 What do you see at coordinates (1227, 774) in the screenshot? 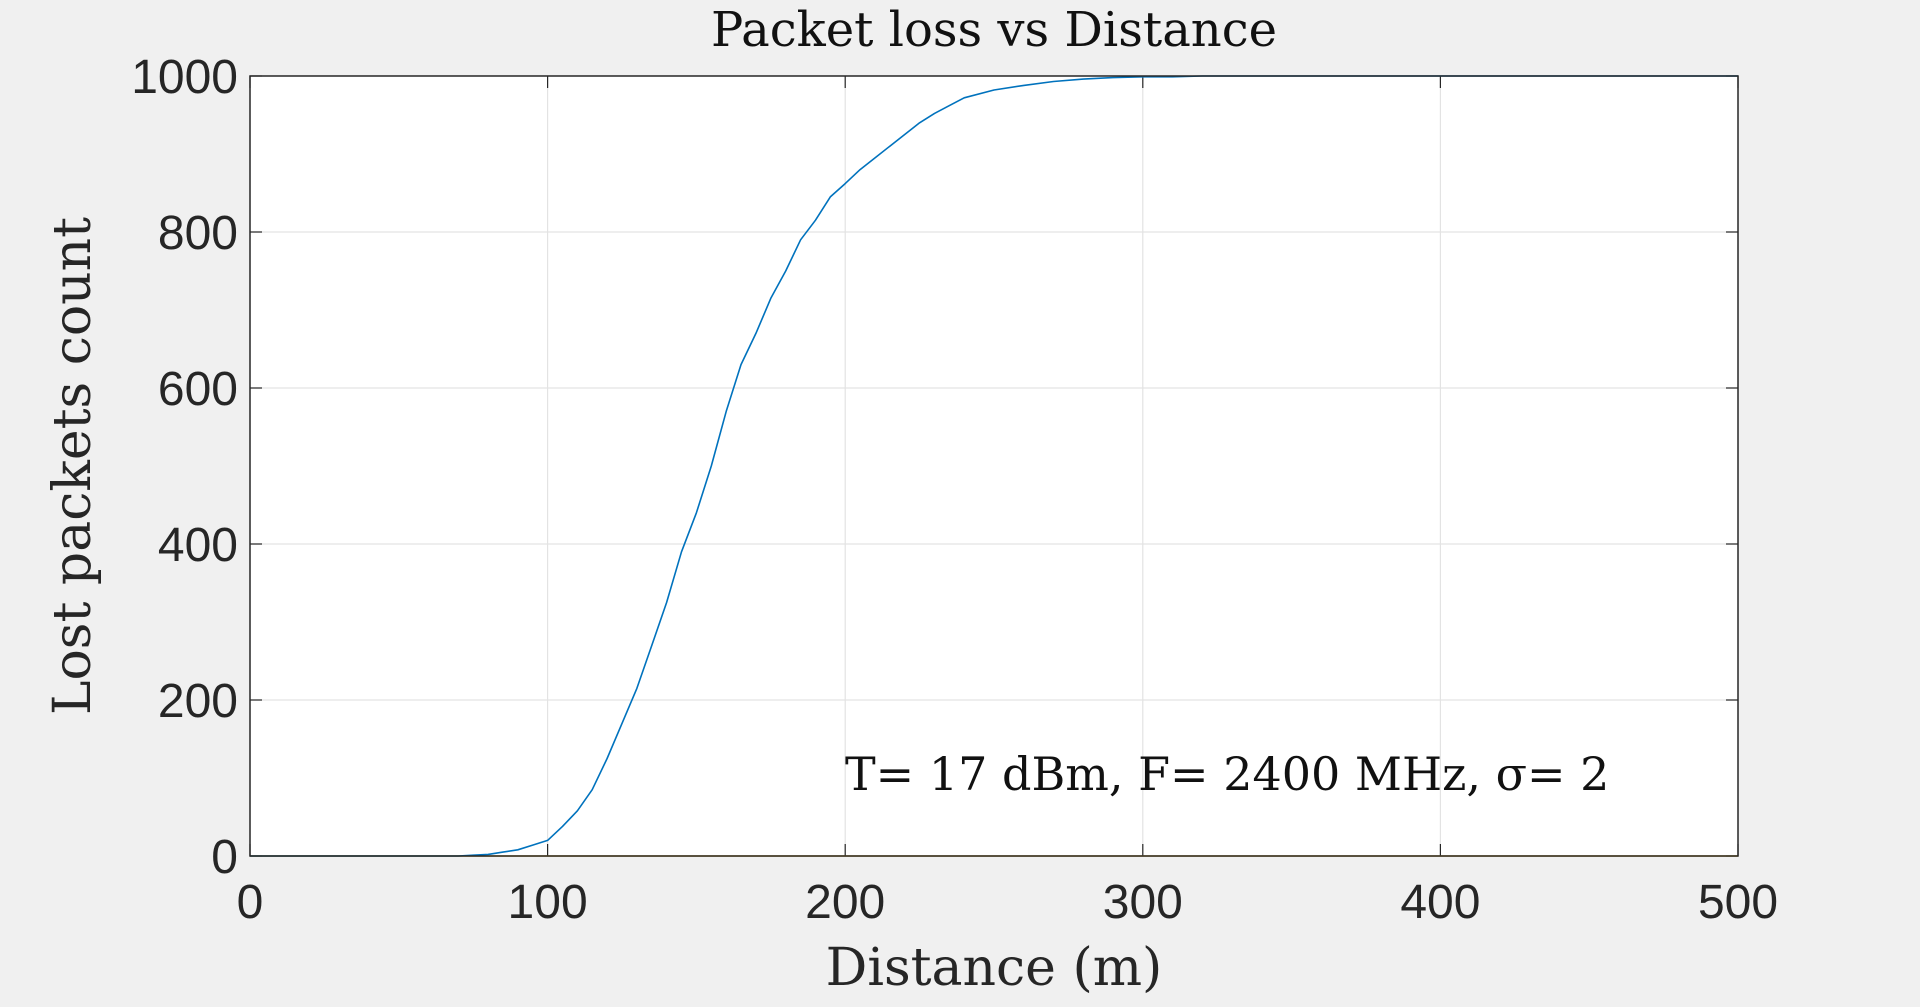
I see `parameter-annotation: T= 17 dBm, F= 2400 MHz, σ= 2` at bounding box center [1227, 774].